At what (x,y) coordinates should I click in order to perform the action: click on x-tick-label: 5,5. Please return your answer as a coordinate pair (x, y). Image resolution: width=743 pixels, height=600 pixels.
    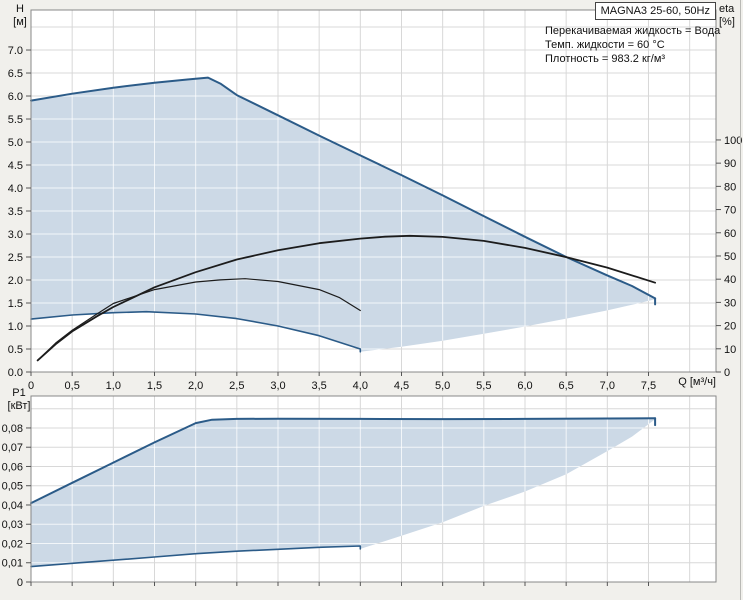
    Looking at the image, I should click on (483, 386).